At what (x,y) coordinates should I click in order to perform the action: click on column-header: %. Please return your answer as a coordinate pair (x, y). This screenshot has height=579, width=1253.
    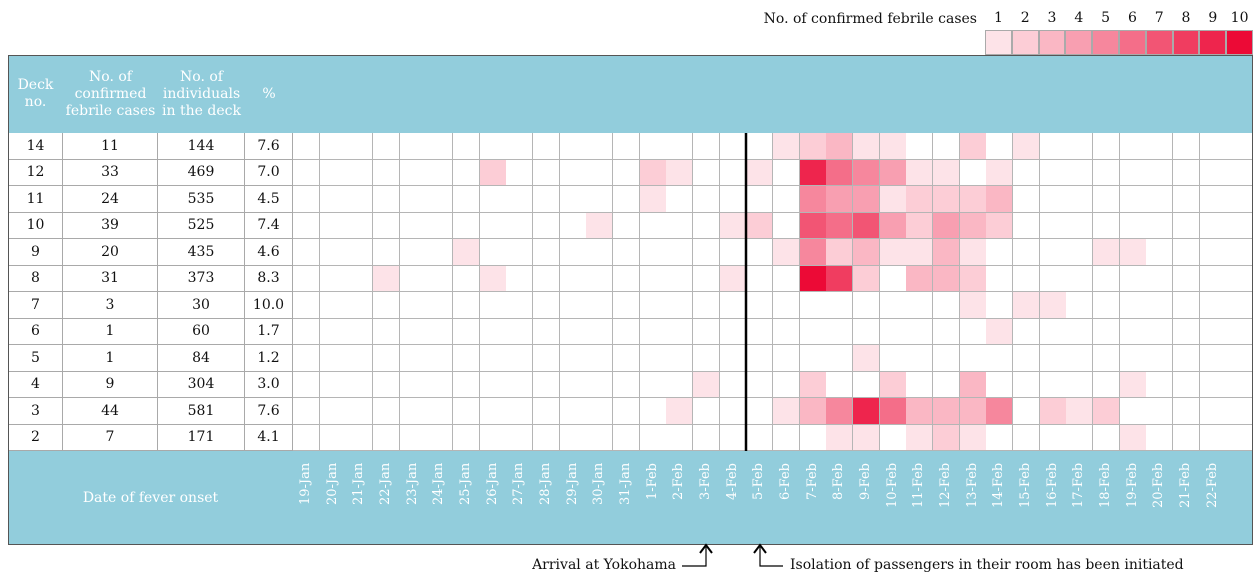
    Looking at the image, I should click on (269, 93).